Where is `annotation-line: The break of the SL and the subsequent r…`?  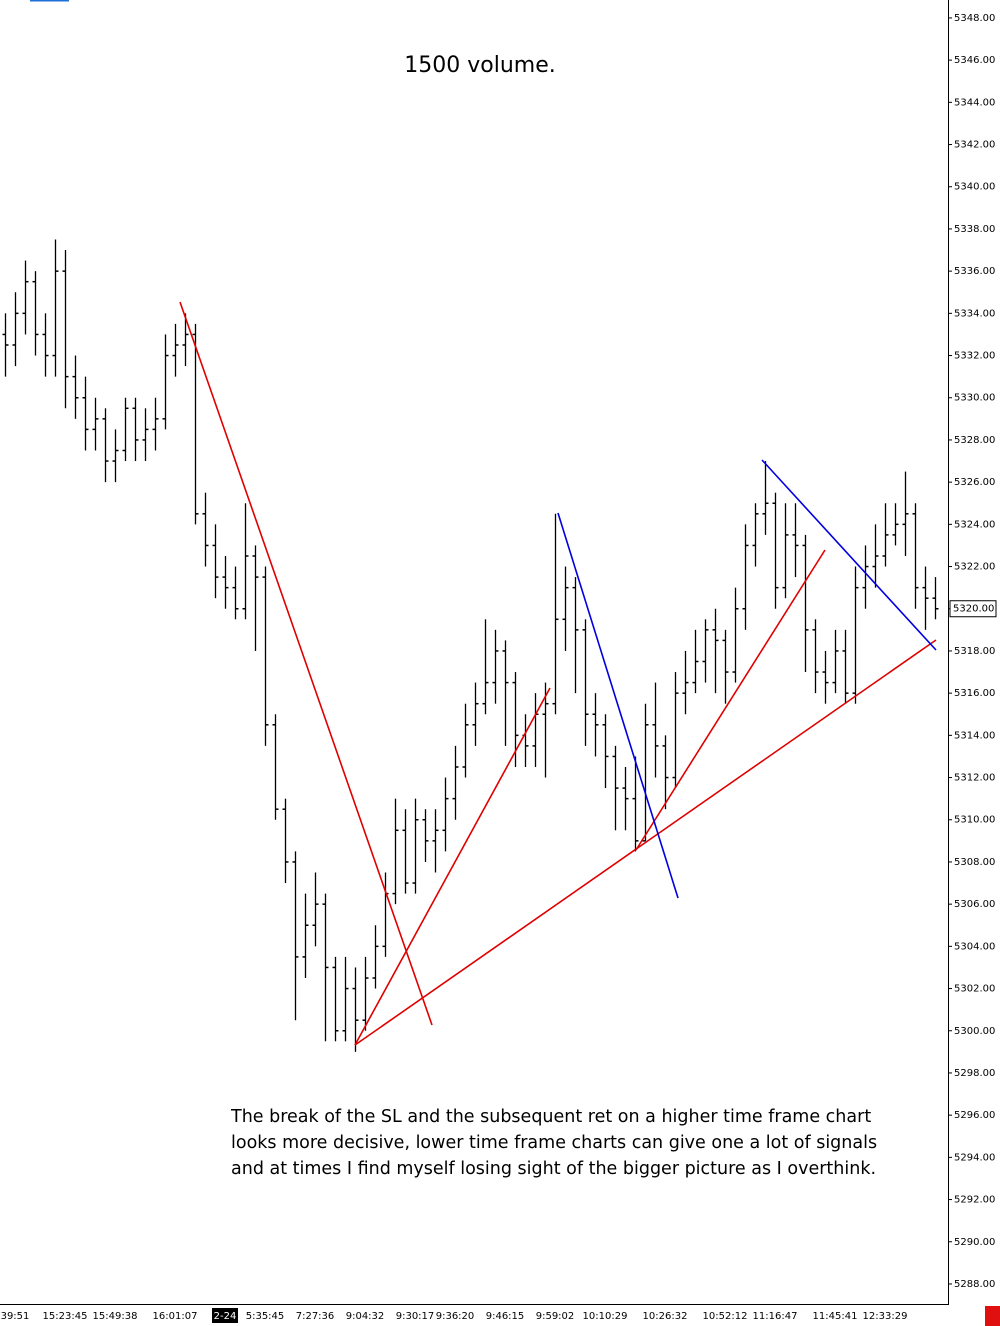 annotation-line: The break of the SL and the subsequent r… is located at coordinates (550, 1117).